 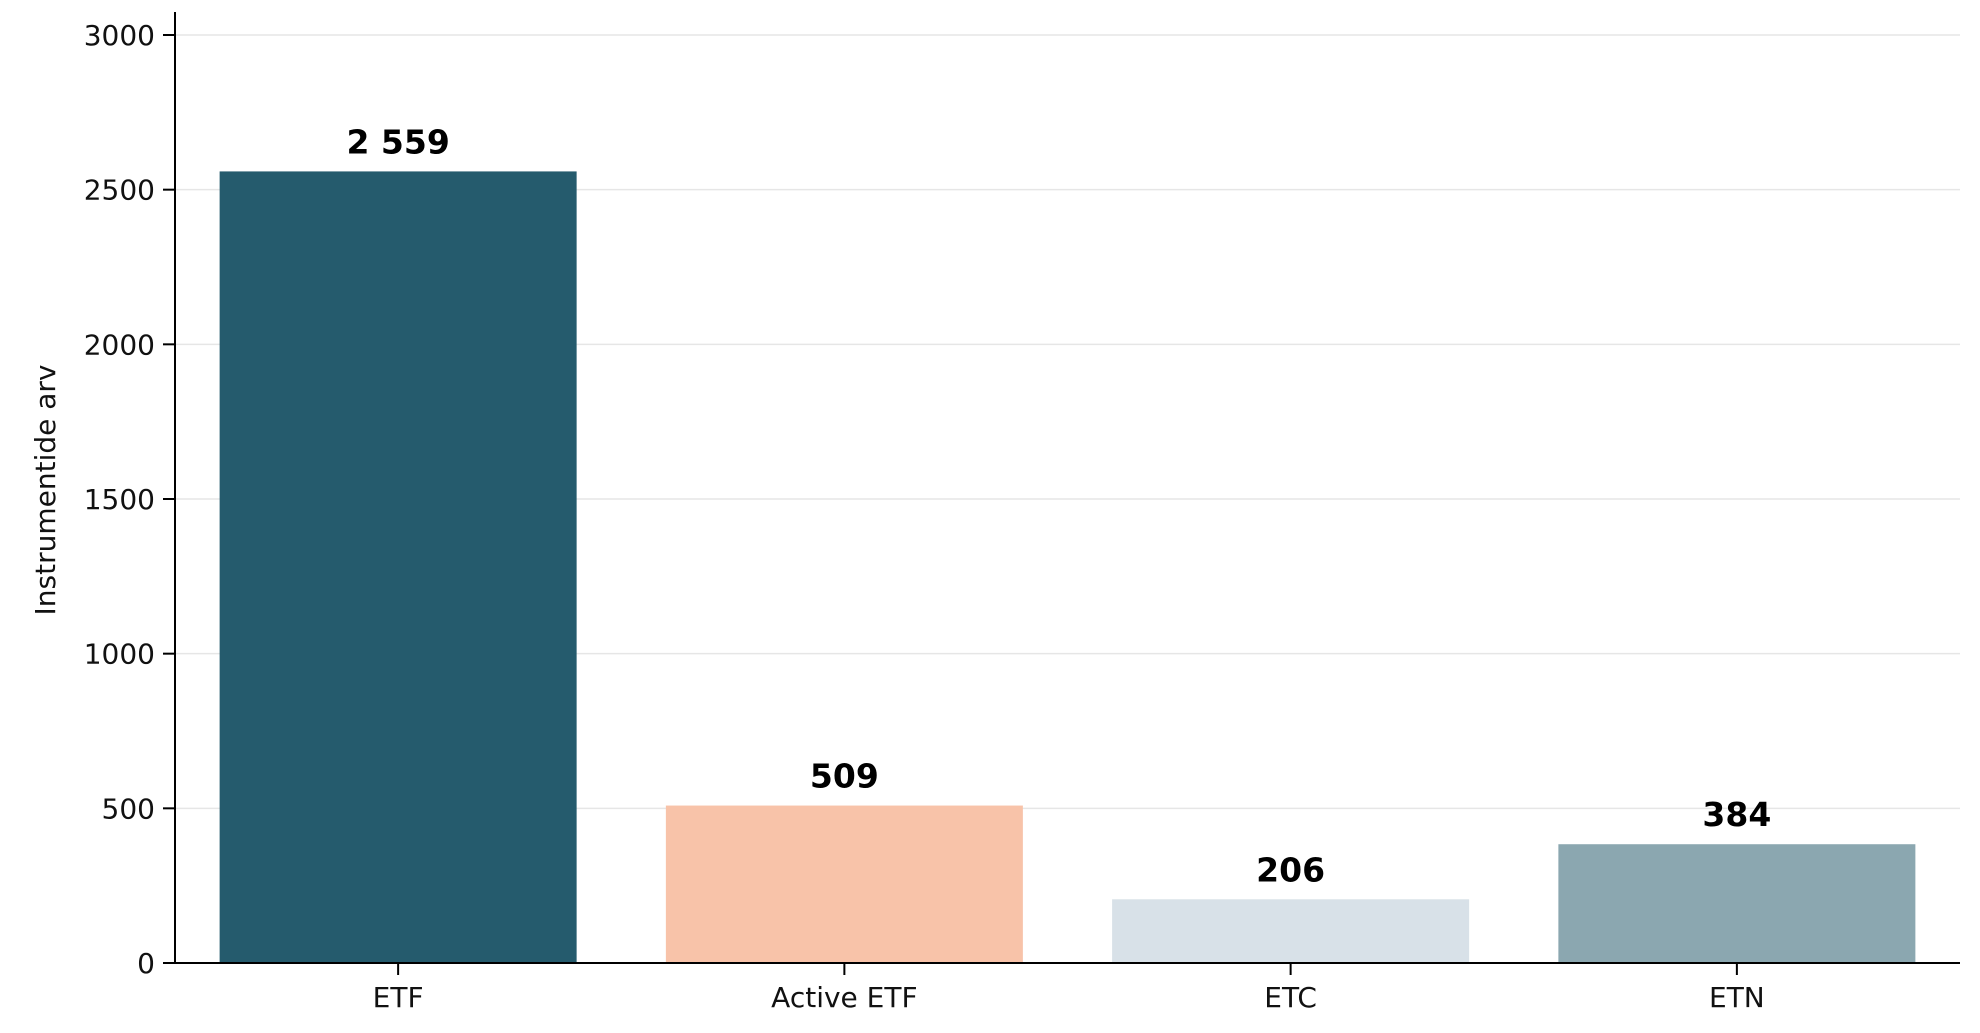 I want to click on bar-etc, so click(x=1291, y=931).